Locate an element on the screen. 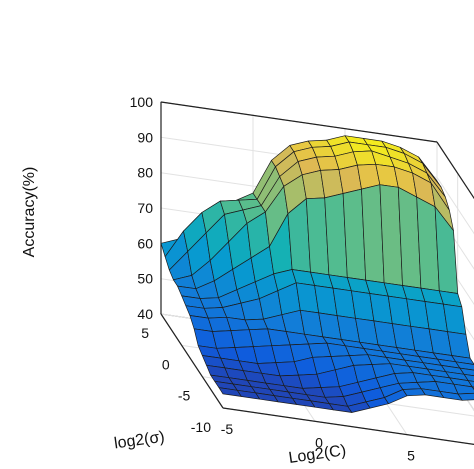 This screenshot has width=474, height=469. z-tick-label: 50 is located at coordinates (145, 279).